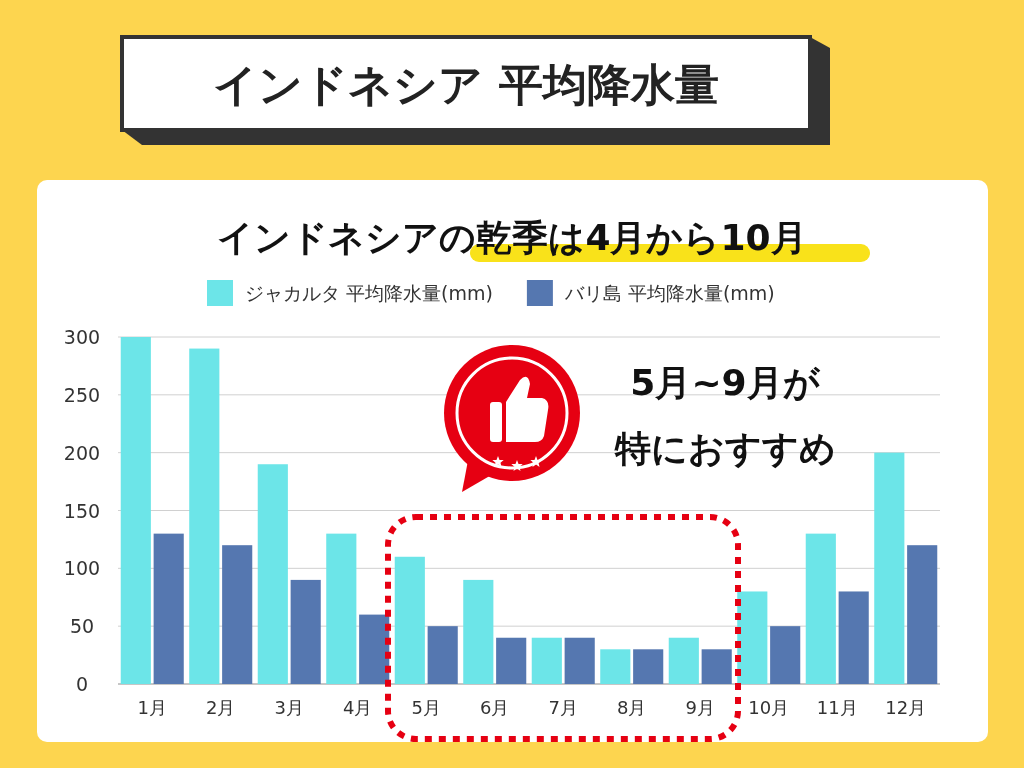  Describe the element at coordinates (725, 382) in the screenshot. I see `annotation: 5月~9月が` at that location.